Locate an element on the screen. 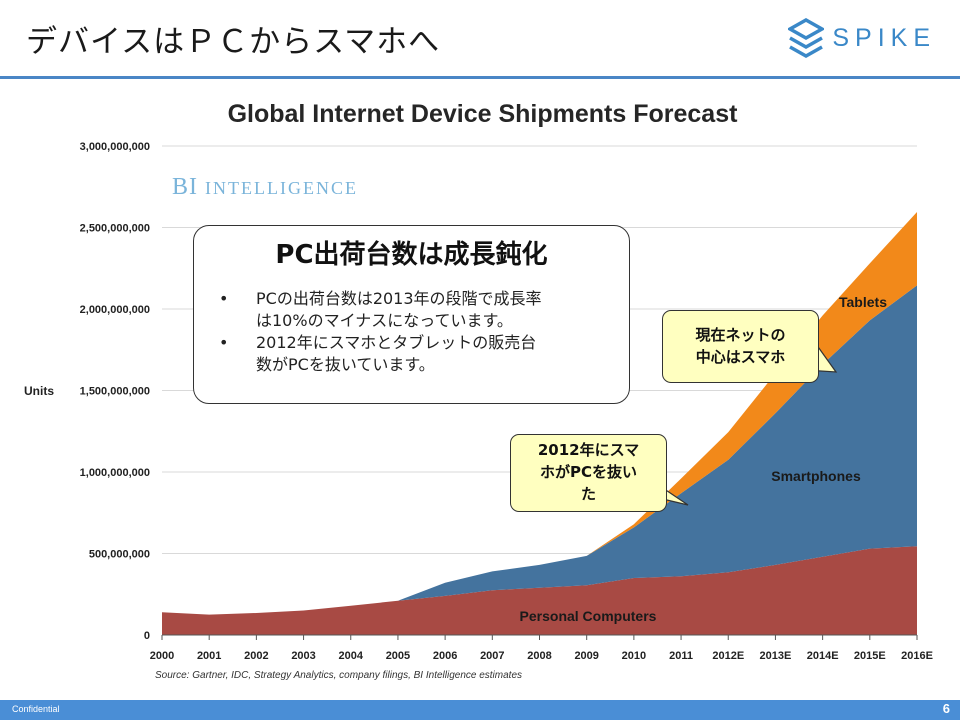 Image resolution: width=960 pixels, height=720 pixels. callout-2012-overtake: 2012年にスマ ホがPCを抜い た is located at coordinates (588, 473).